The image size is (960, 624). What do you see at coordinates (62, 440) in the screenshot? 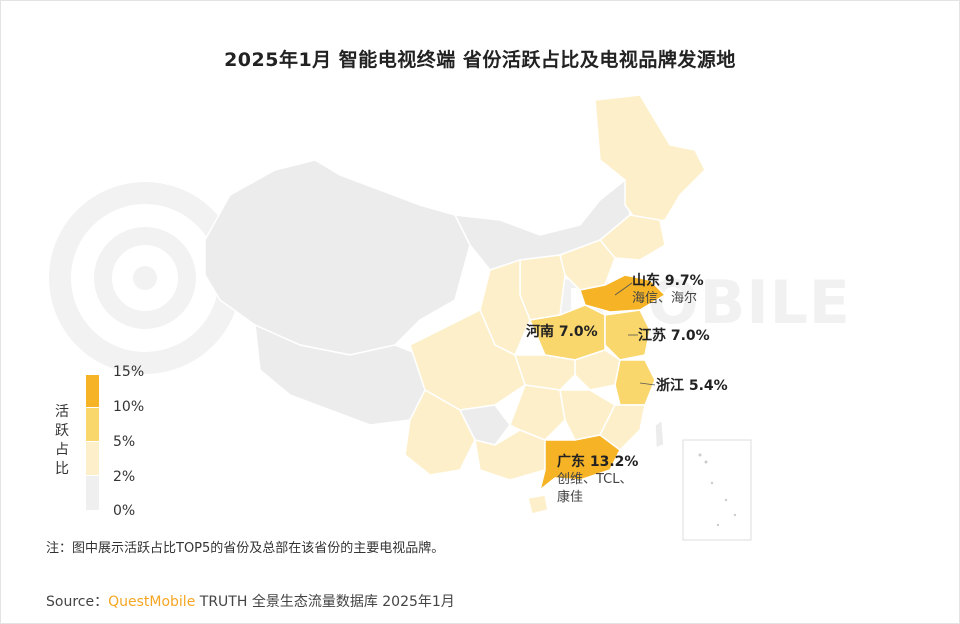
I see `legend-title: 活跃占比` at bounding box center [62, 440].